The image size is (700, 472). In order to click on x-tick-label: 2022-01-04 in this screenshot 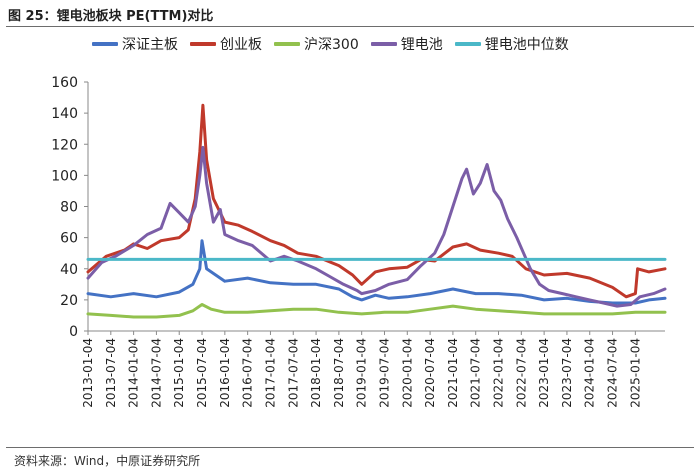, I will do `click(499, 373)`.